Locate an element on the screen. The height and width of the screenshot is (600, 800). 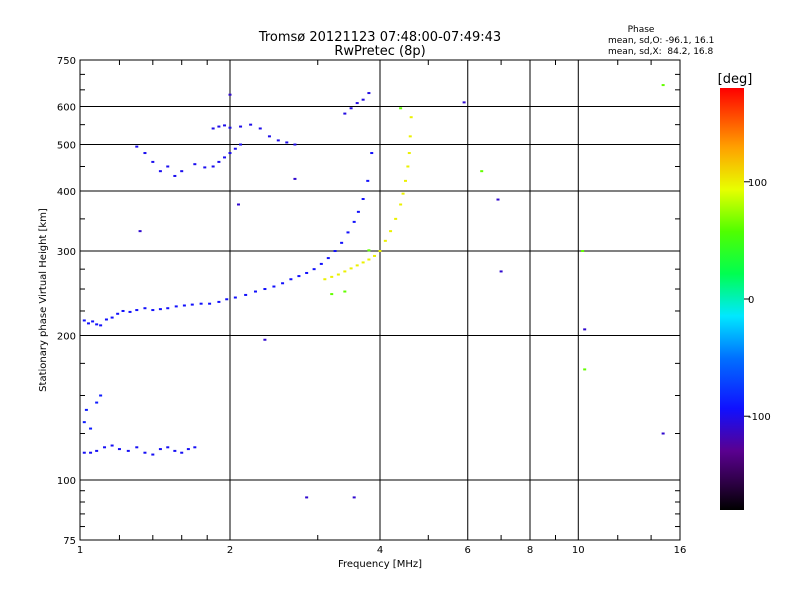
x-axis-label: Frequency [MHz] is located at coordinates (380, 564).